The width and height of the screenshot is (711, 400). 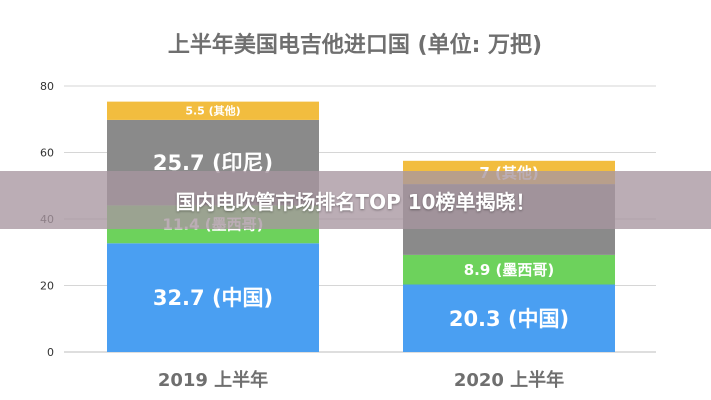 What do you see at coordinates (213, 380) in the screenshot?
I see `x-category-label: 2019 上半年` at bounding box center [213, 380].